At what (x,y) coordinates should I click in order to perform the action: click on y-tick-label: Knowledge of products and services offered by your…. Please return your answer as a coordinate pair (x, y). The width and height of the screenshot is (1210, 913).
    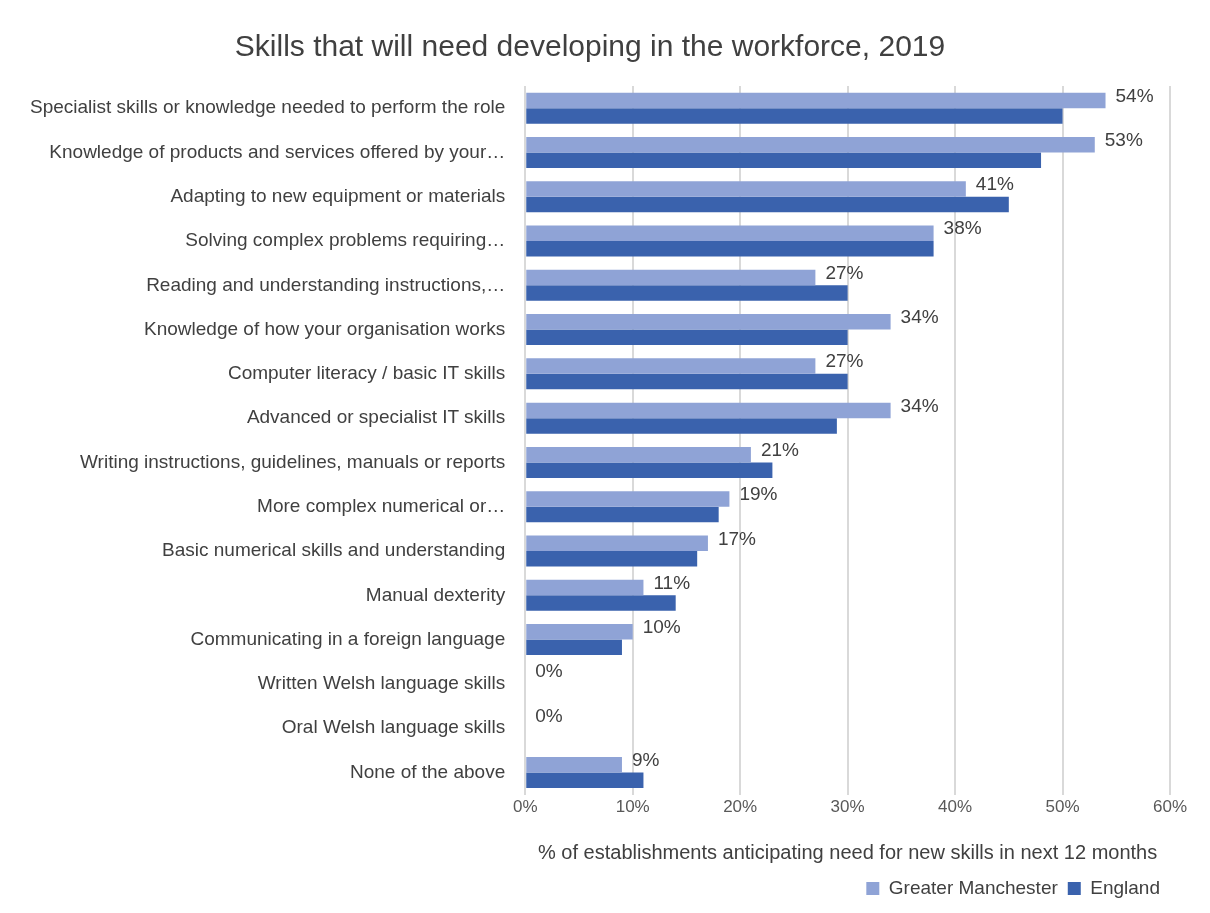
    Looking at the image, I should click on (277, 151).